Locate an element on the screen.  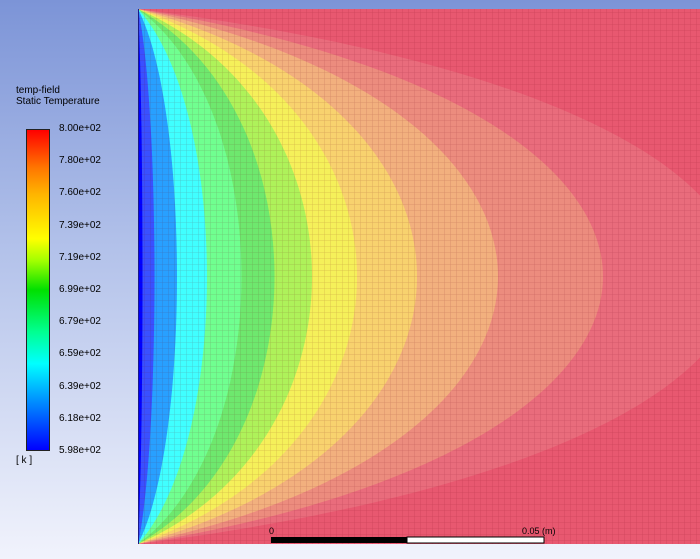
legend-tick-label: 6.39e+02 is located at coordinates (80, 386).